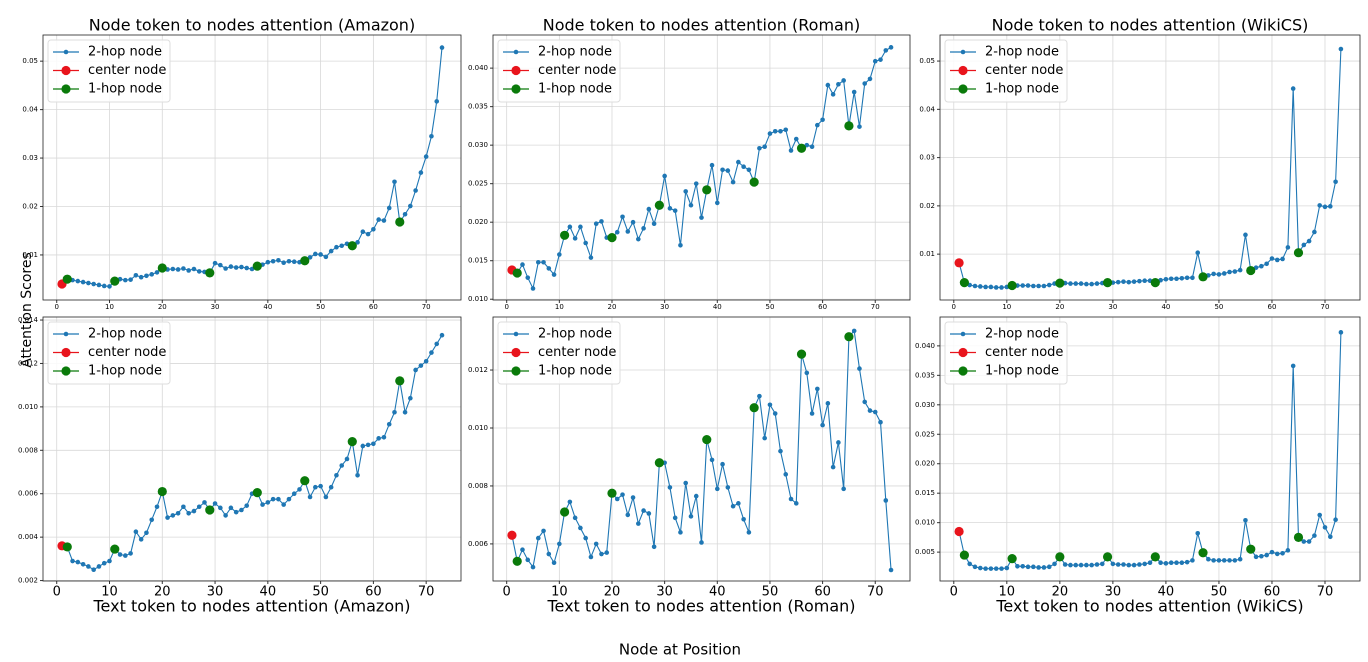  I want to click on y-tick-label: 0.010, so click(925, 523).